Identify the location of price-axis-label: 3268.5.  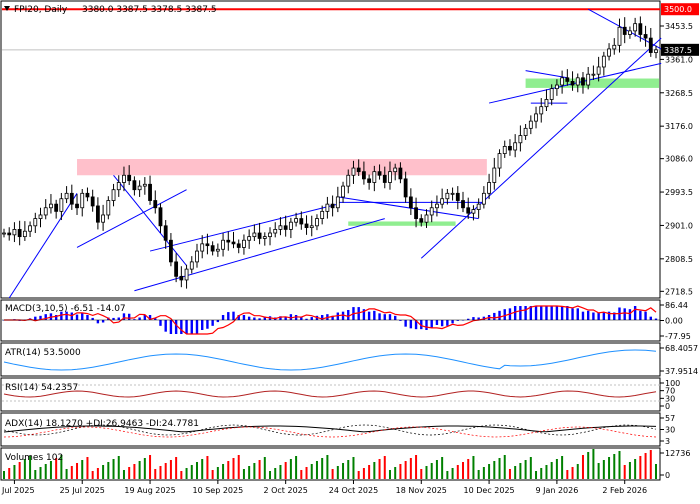
(679, 93).